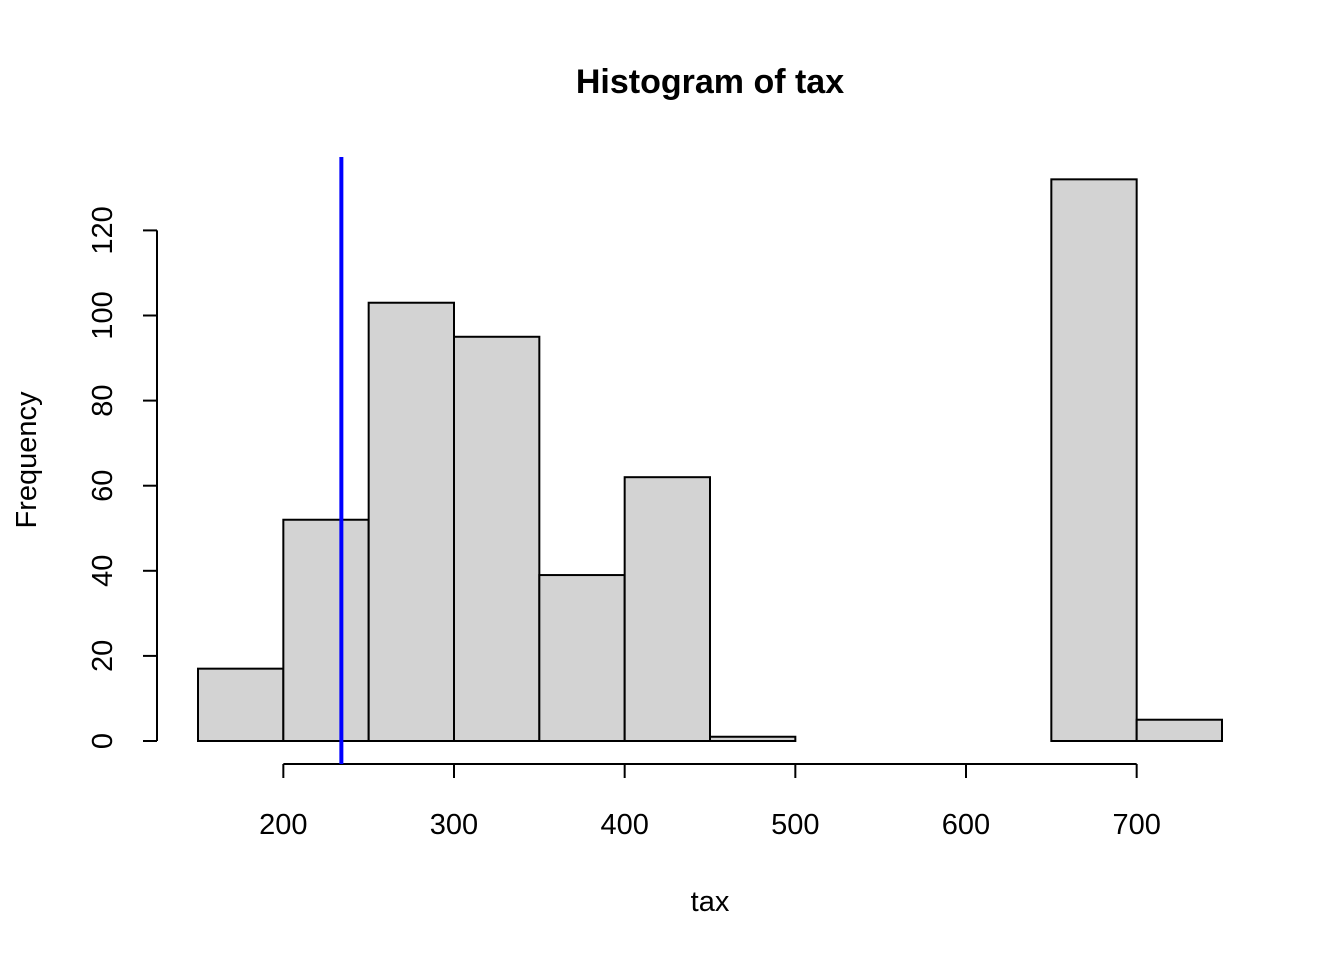 The height and width of the screenshot is (960, 1344). I want to click on y-tick-label-3: 60, so click(103, 486).